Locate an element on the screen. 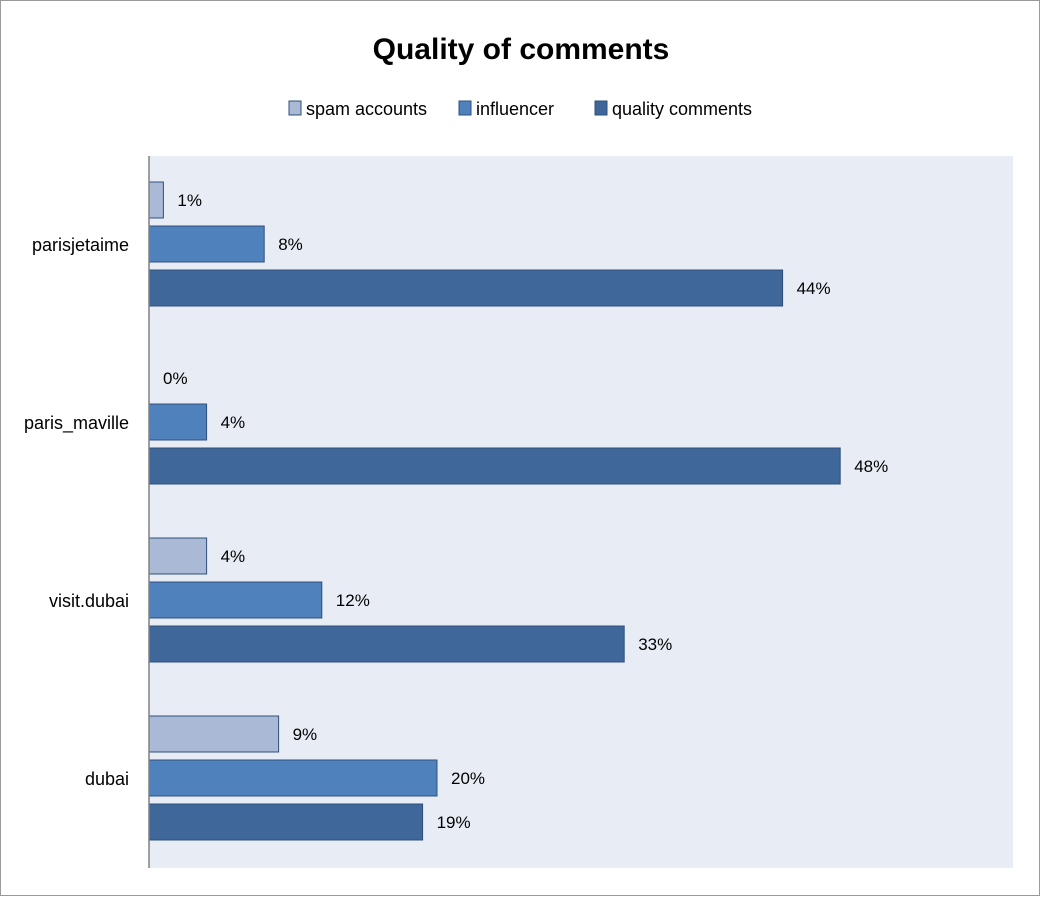  data-label-1-2: 12% is located at coordinates (353, 600).